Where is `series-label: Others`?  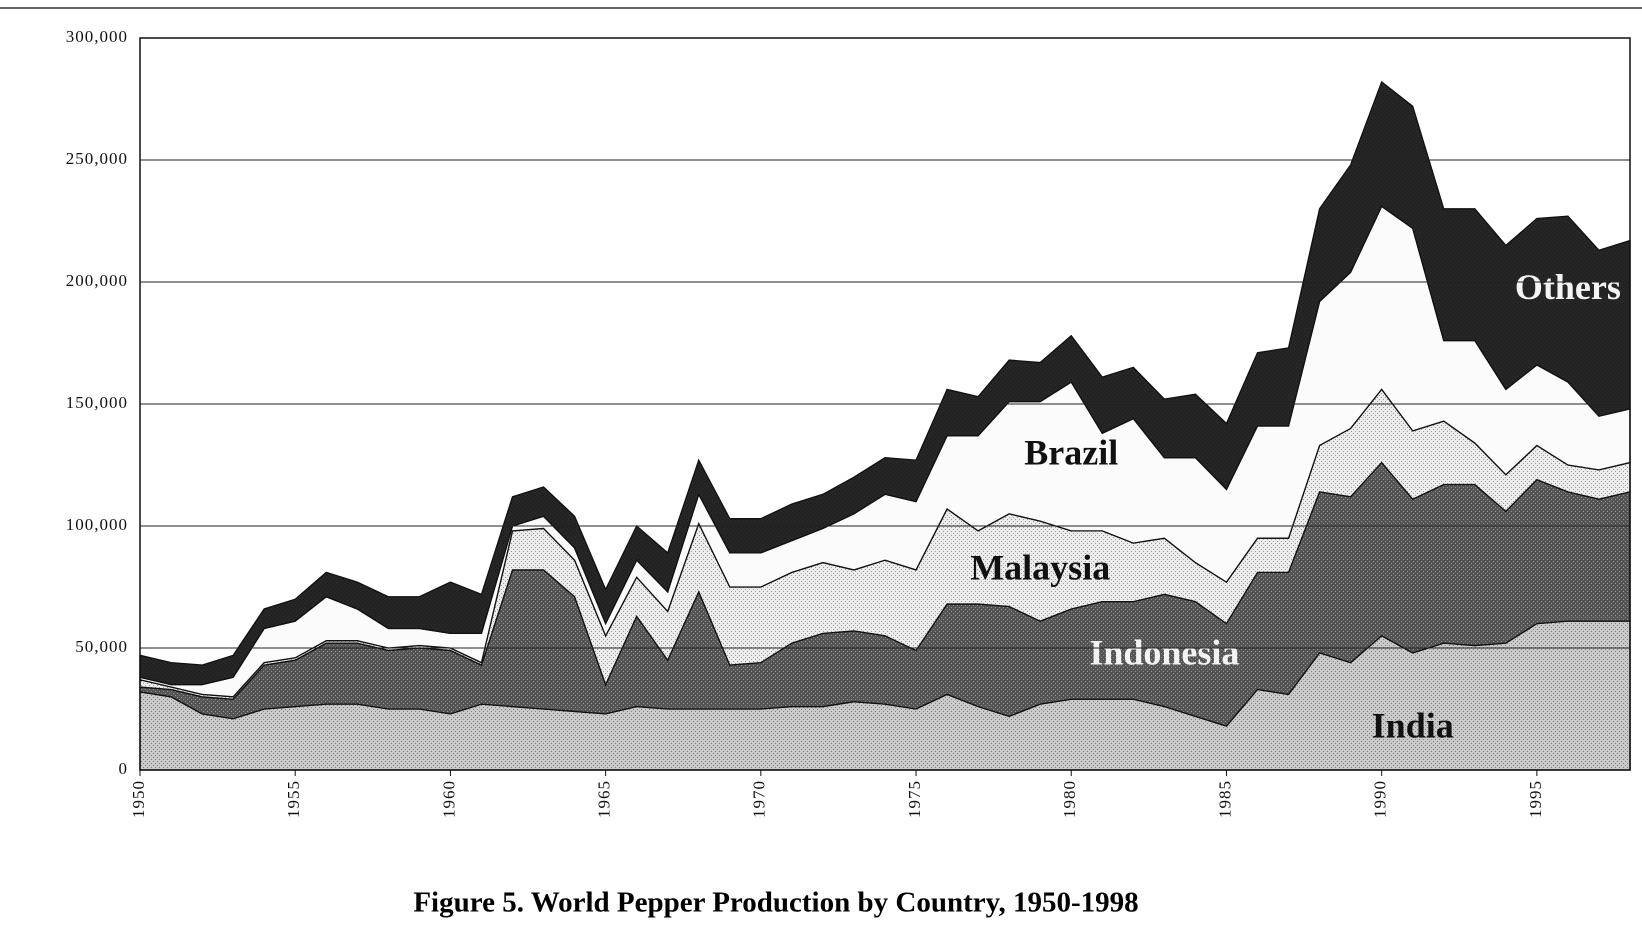
series-label: Others is located at coordinates (1568, 287).